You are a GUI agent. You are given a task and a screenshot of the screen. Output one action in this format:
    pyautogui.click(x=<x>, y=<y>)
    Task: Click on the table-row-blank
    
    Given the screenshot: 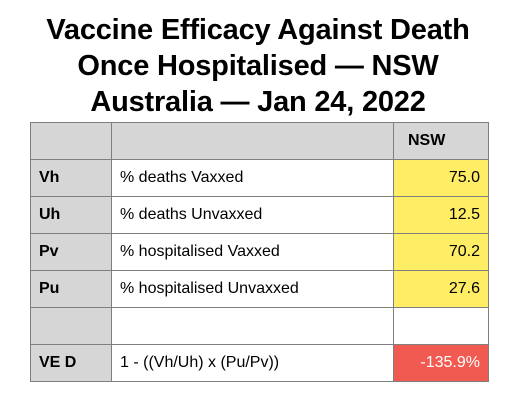 What is the action you would take?
    pyautogui.click(x=259, y=326)
    